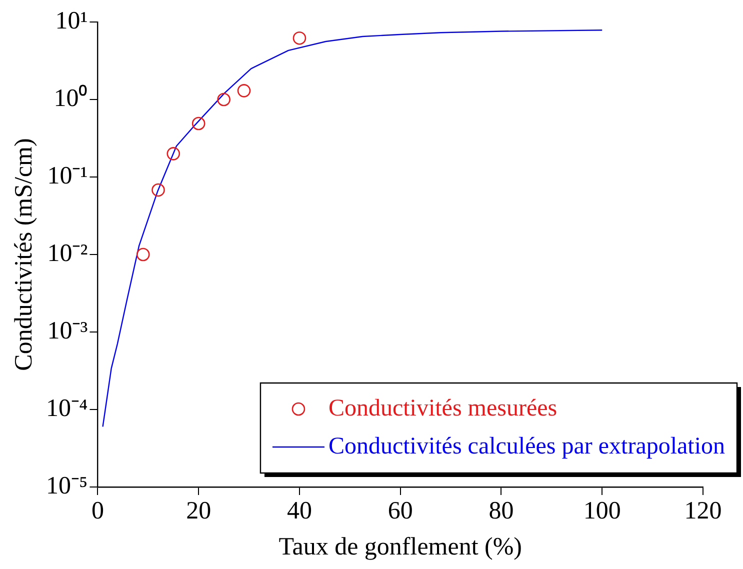  I want to click on legend-label: Conductivités calculées par extrapolation, so click(527, 446).